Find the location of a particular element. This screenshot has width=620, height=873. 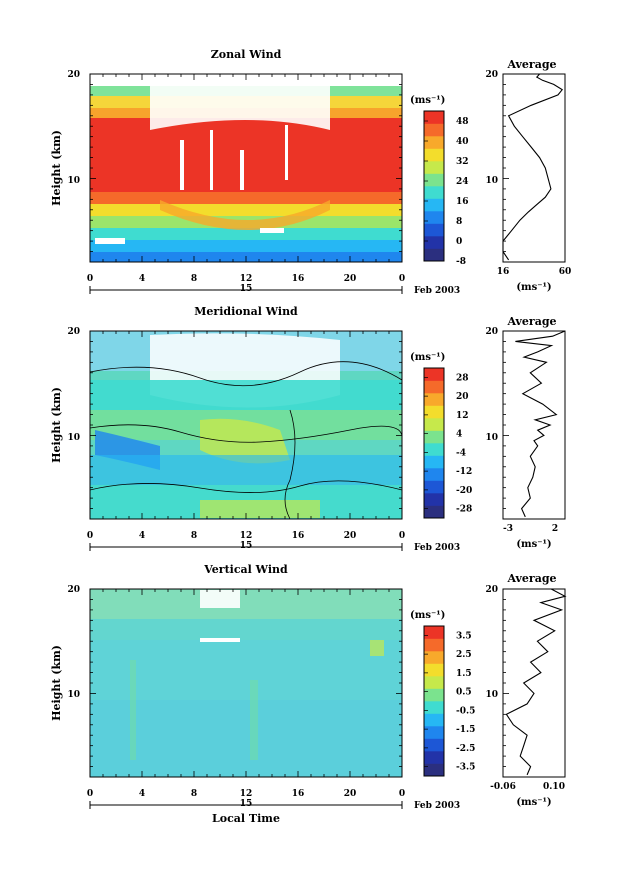

zonal-colorbar-frame is located at coordinates (434, 186).